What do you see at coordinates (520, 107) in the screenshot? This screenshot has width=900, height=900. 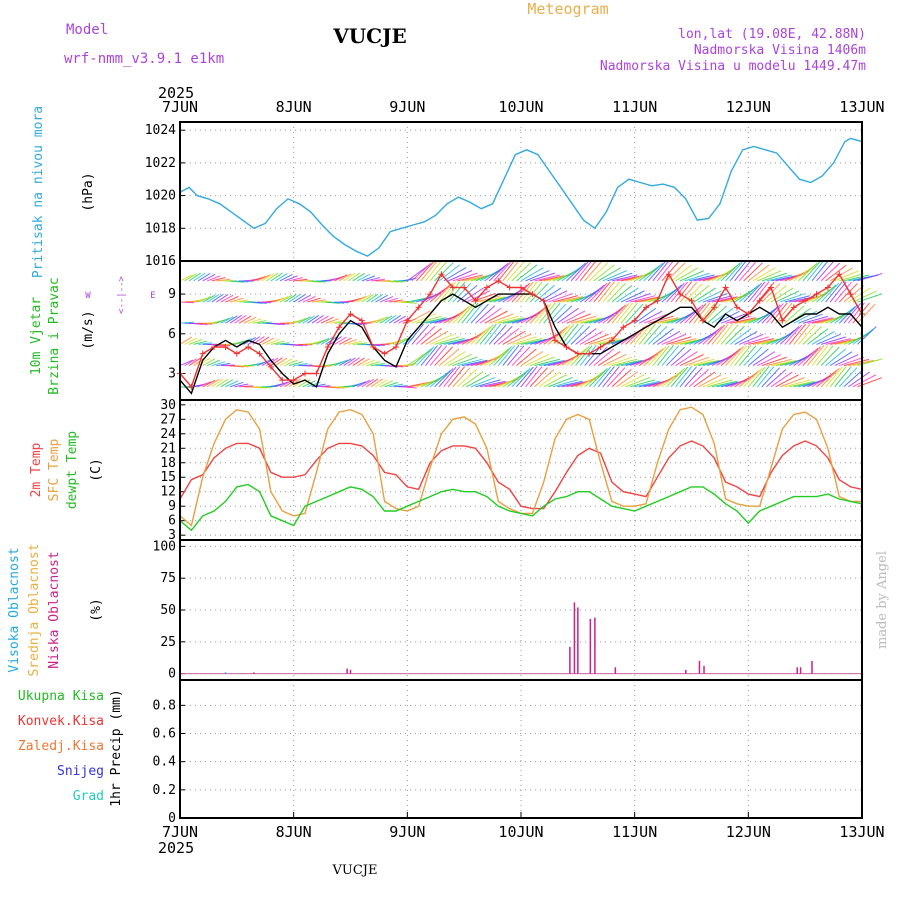 I see `x-label-top: 10JUN` at bounding box center [520, 107].